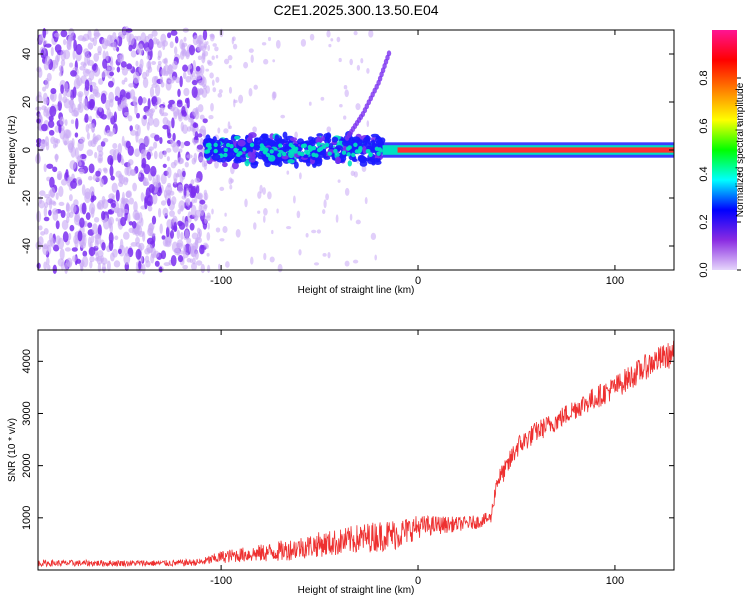 This screenshot has height=600, width=750. What do you see at coordinates (356, 590) in the screenshot?
I see `snr-x-axis-label: Height of straight line (km)` at bounding box center [356, 590].